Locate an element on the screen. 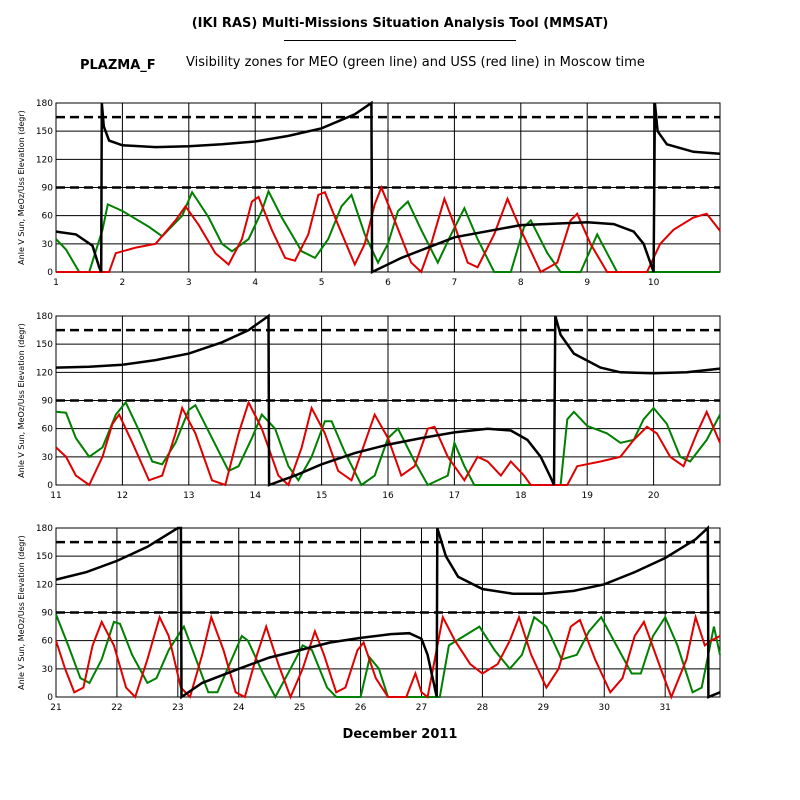 The width and height of the screenshot is (800, 800). panel-2-x-tick-label: 20 is located at coordinates (654, 496).